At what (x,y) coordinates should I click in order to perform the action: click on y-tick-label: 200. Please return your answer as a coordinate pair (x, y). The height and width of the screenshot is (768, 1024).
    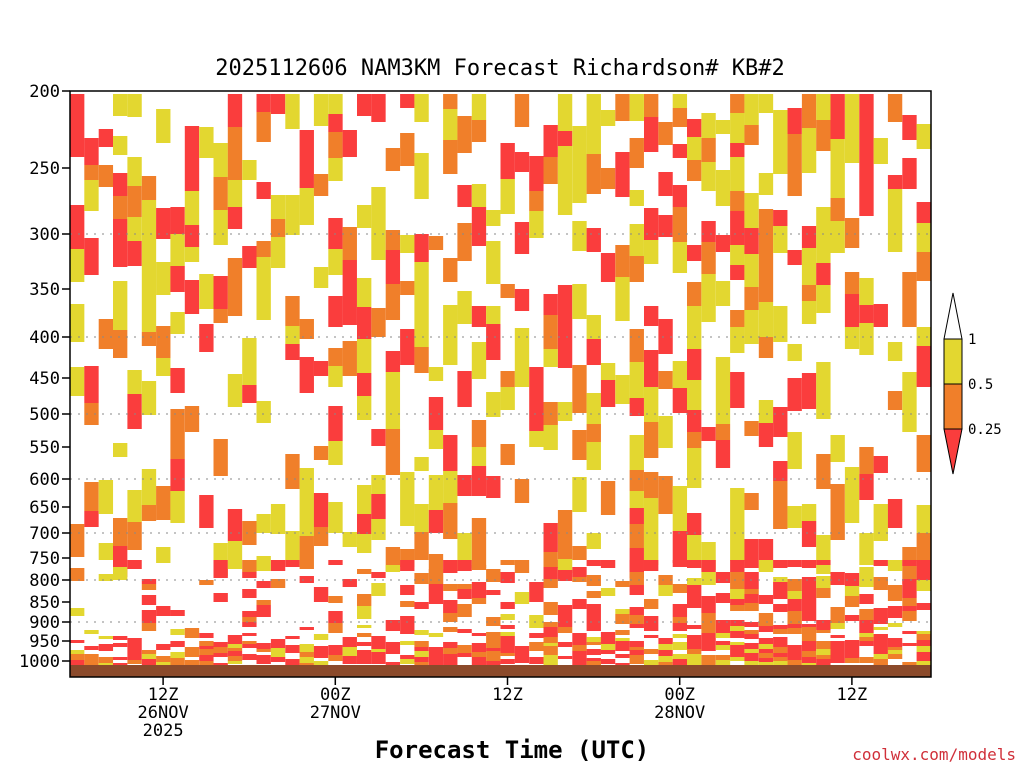
    Looking at the image, I should click on (44, 92).